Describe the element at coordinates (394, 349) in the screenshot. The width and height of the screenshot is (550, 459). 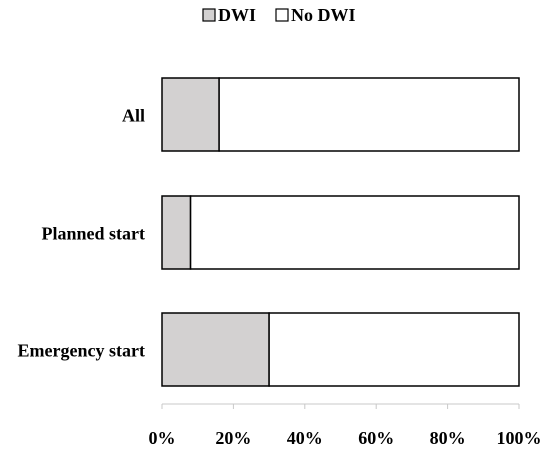
I see `bar-emergency-start-no-dwi` at that location.